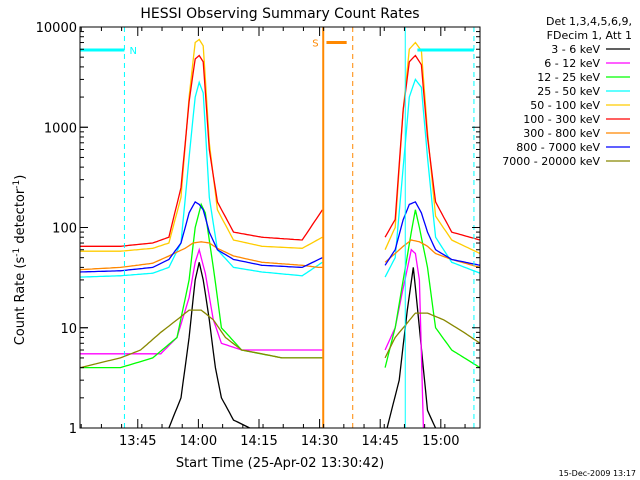  I want to click on x-axis-label: Start Time (25-Apr-02 13:30:42), so click(280, 463).